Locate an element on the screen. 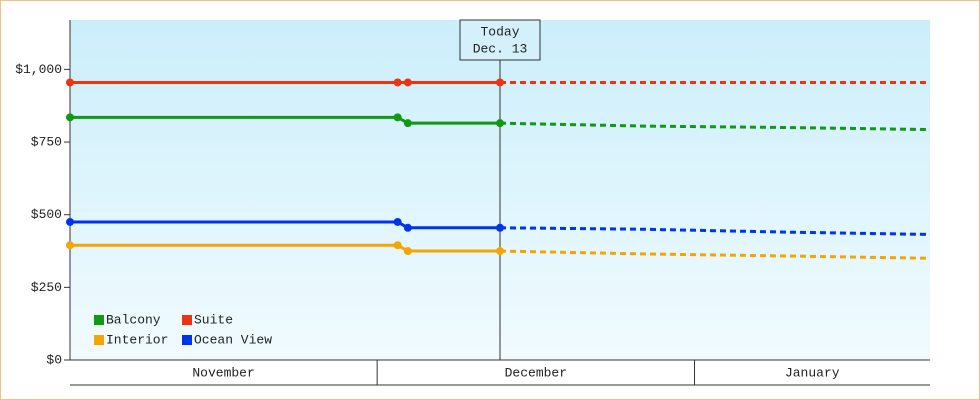 The width and height of the screenshot is (980, 400). today-label: Dec. 13 is located at coordinates (500, 48).